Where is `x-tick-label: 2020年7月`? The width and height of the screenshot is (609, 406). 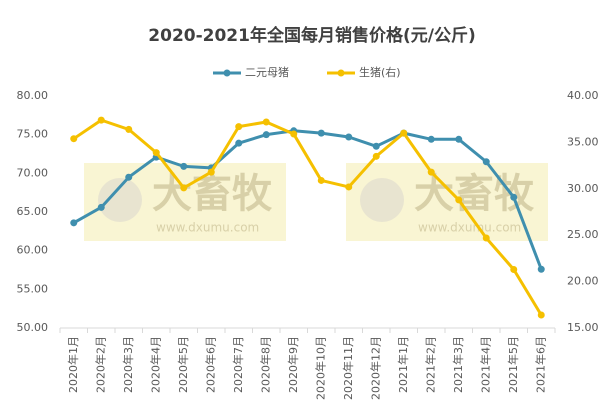 x-tick-label: 2020年7月 is located at coordinates (238, 364).